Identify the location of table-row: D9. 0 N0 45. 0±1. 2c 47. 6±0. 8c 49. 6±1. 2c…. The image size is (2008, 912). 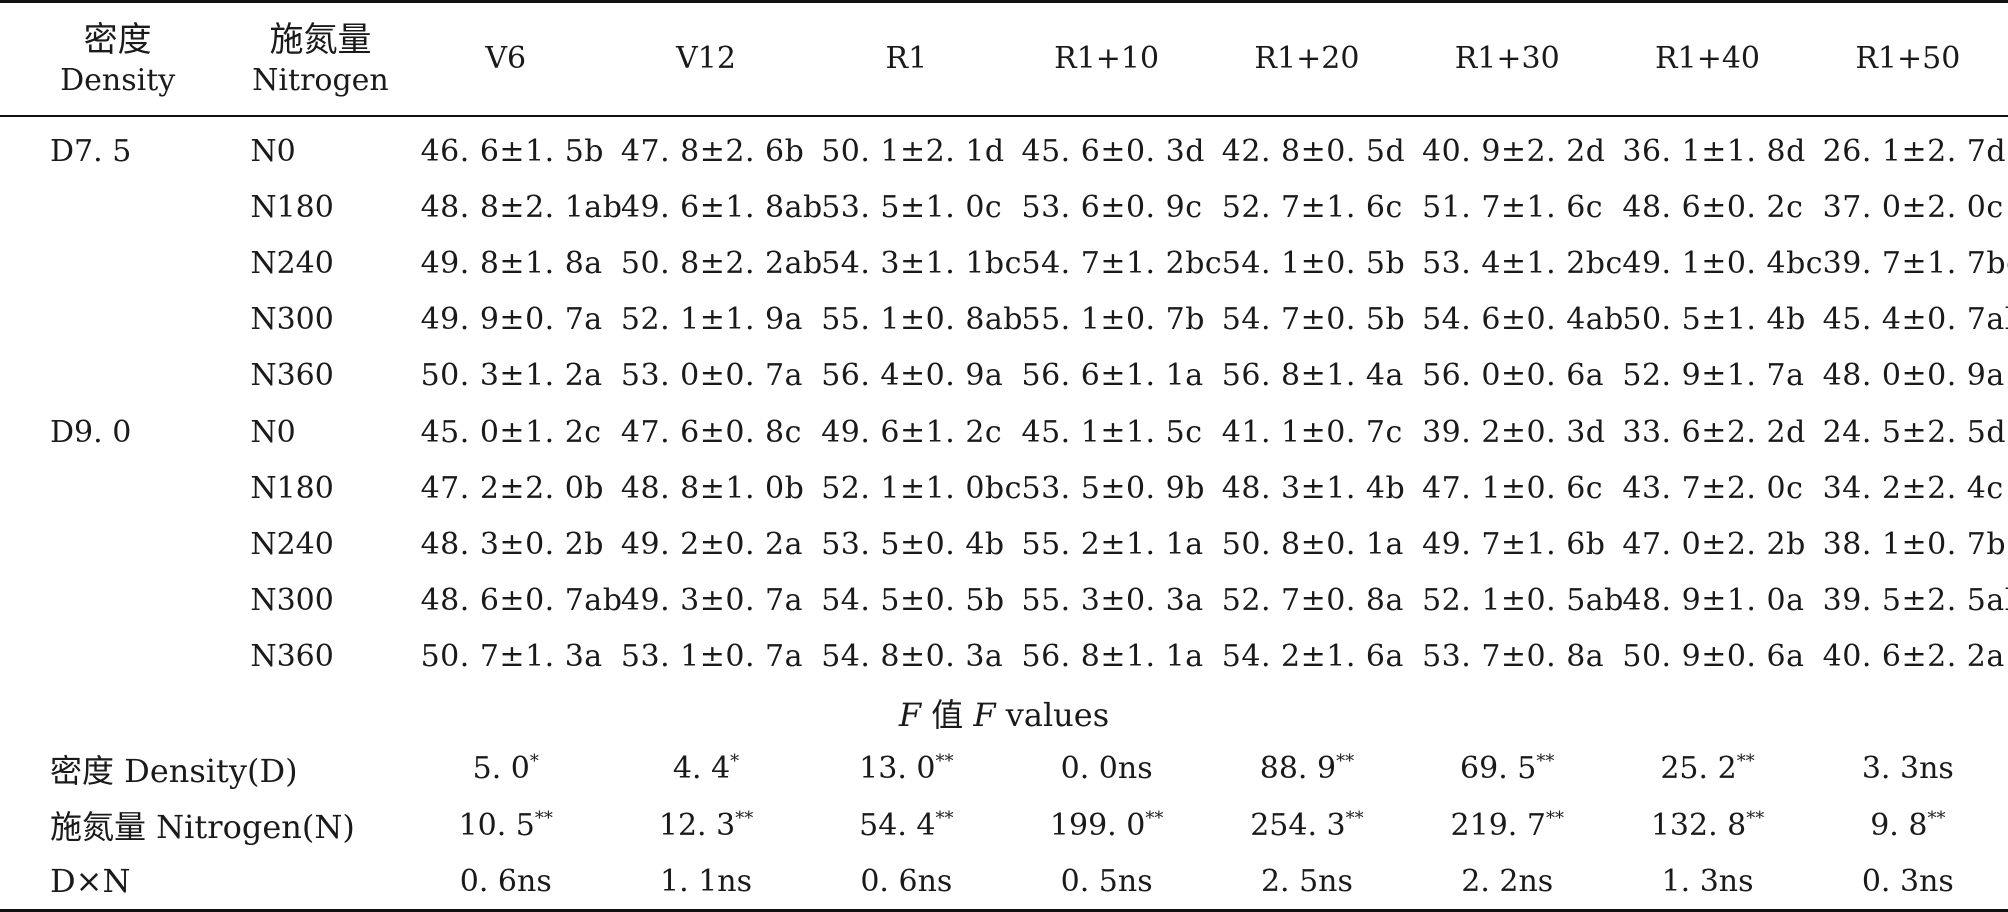
(1004, 432).